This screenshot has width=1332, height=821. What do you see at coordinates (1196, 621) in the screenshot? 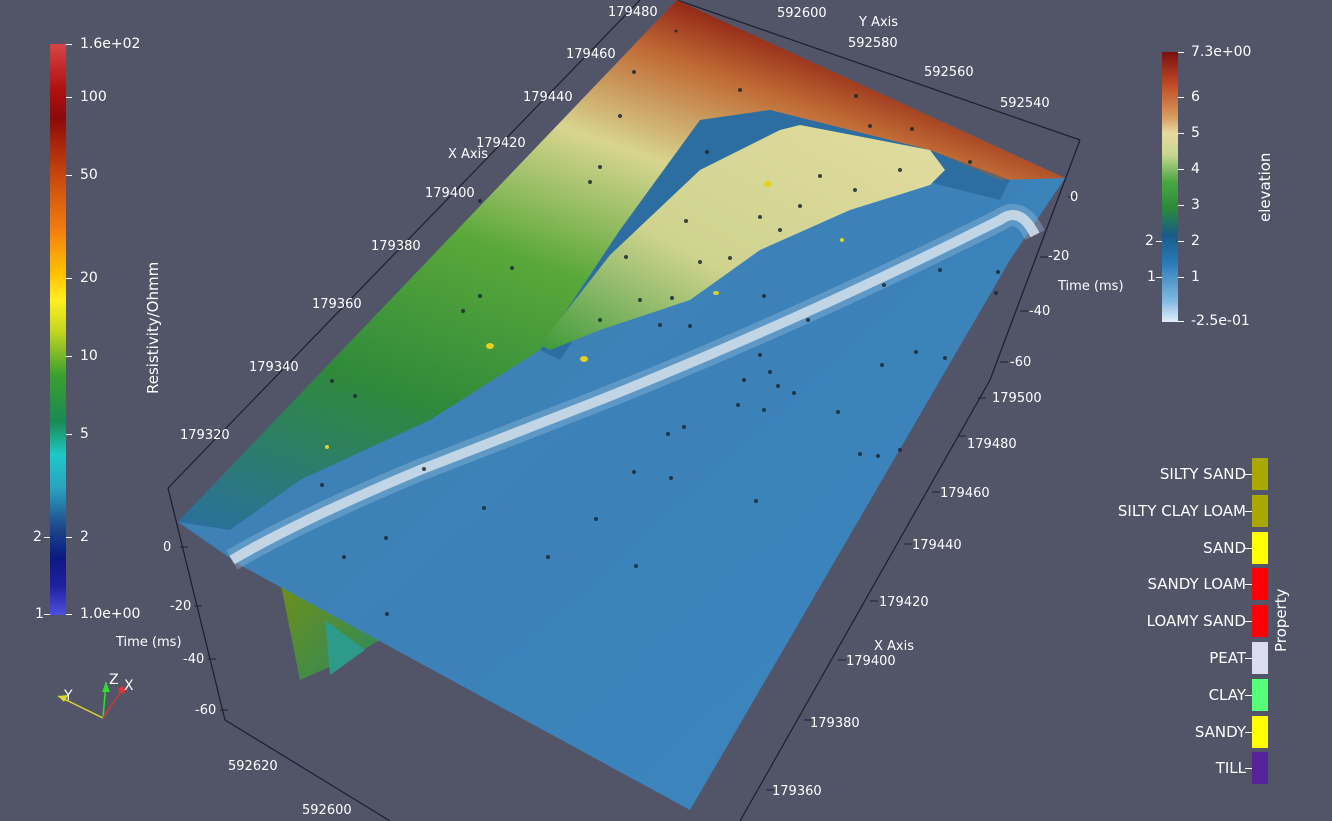
I see `property-label: LOAMY SAND` at bounding box center [1196, 621].